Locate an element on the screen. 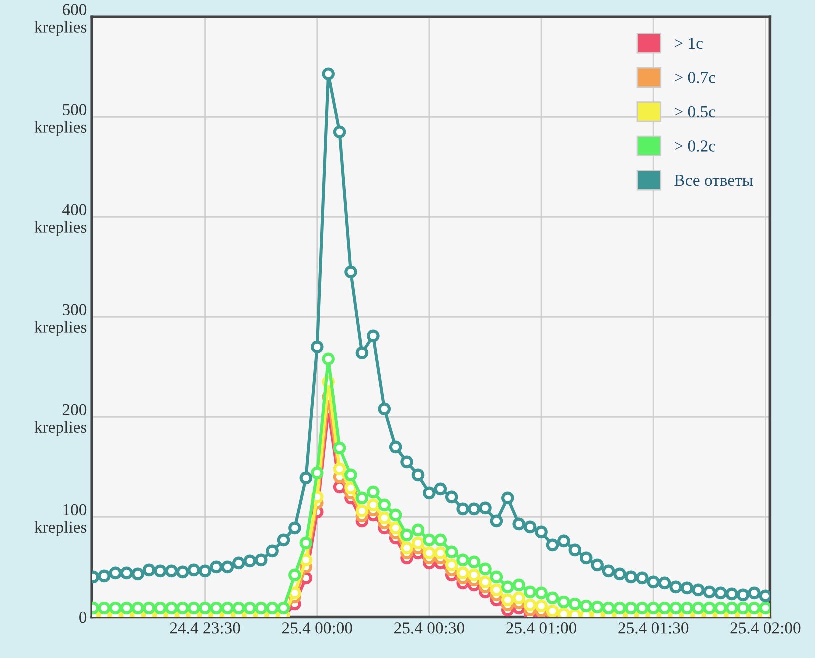 This screenshot has height=658, width=815. y-tick-label: 400 kreplies is located at coordinates (60, 220).